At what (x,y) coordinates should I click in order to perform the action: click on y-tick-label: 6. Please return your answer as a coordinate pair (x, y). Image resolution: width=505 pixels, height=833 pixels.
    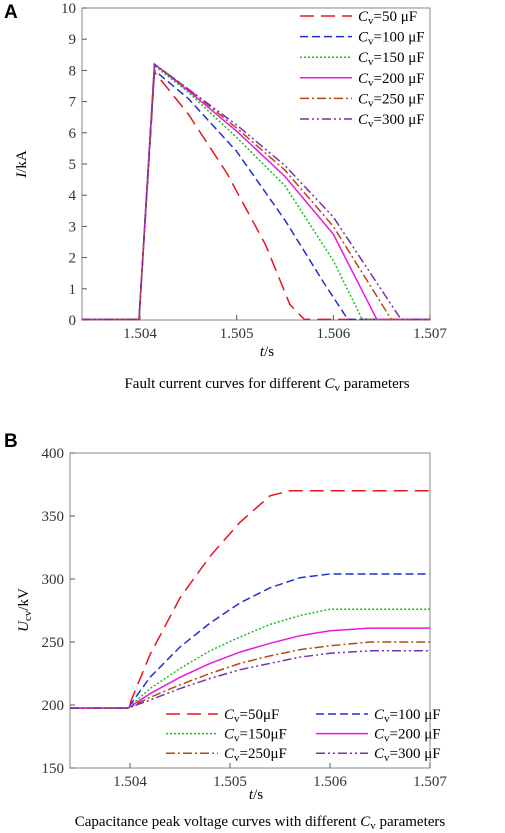
    Looking at the image, I should click on (73, 134).